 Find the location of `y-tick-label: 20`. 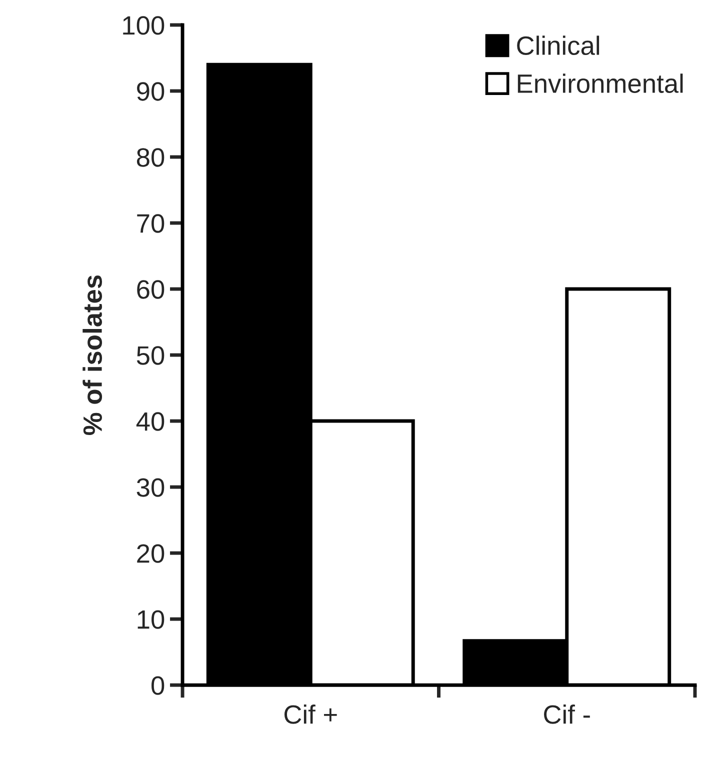

y-tick-label: 20 is located at coordinates (150, 553).